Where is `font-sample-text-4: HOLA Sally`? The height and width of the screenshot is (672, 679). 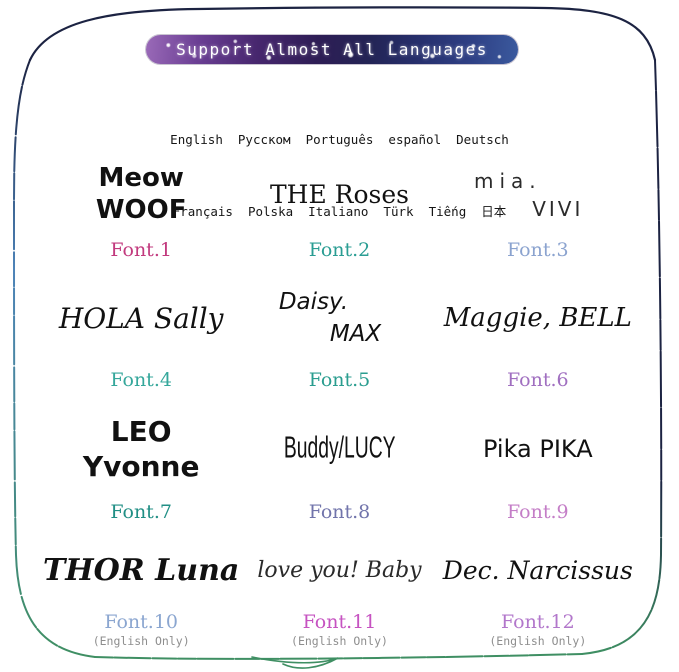
font-sample-text-4: HOLA Sally is located at coordinates (141, 318).